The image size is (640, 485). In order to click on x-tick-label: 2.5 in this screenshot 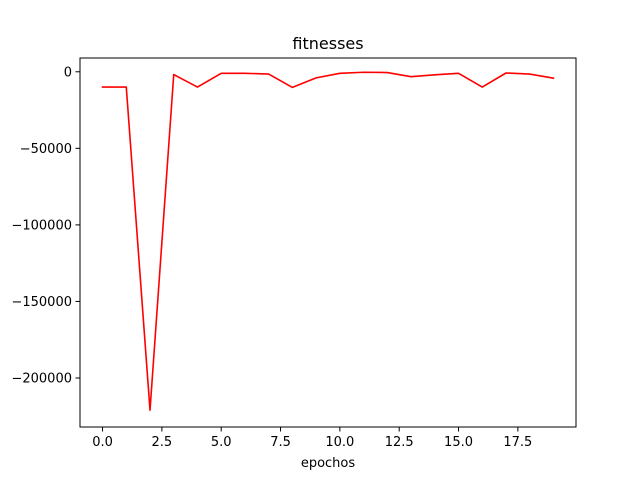, I will do `click(162, 442)`.